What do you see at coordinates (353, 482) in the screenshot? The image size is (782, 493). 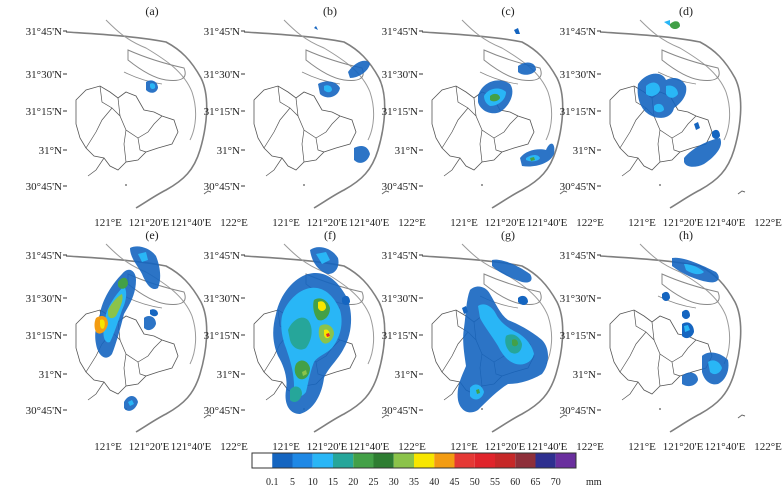 I see `colorbar-tick-label: 20` at bounding box center [353, 482].